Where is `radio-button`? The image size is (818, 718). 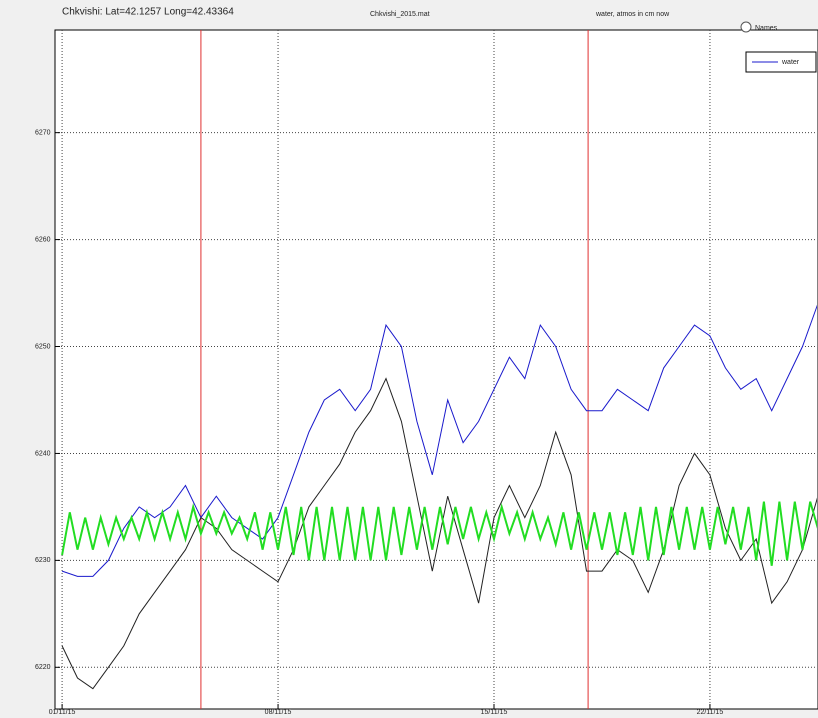 radio-button is located at coordinates (746, 27).